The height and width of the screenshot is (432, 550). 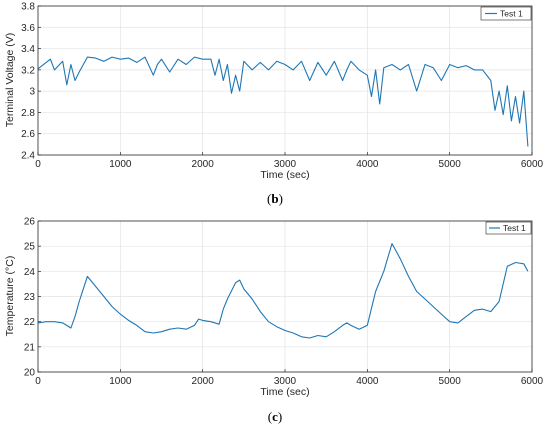 I want to click on temperature-y-tick-label: 22, so click(x=30, y=322).